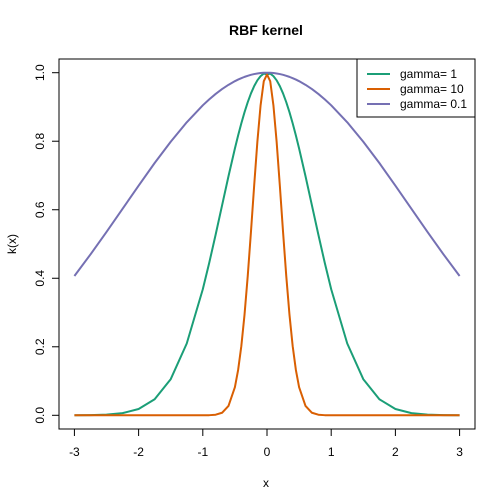  I want to click on chart-title: RBF kernel, so click(266, 30).